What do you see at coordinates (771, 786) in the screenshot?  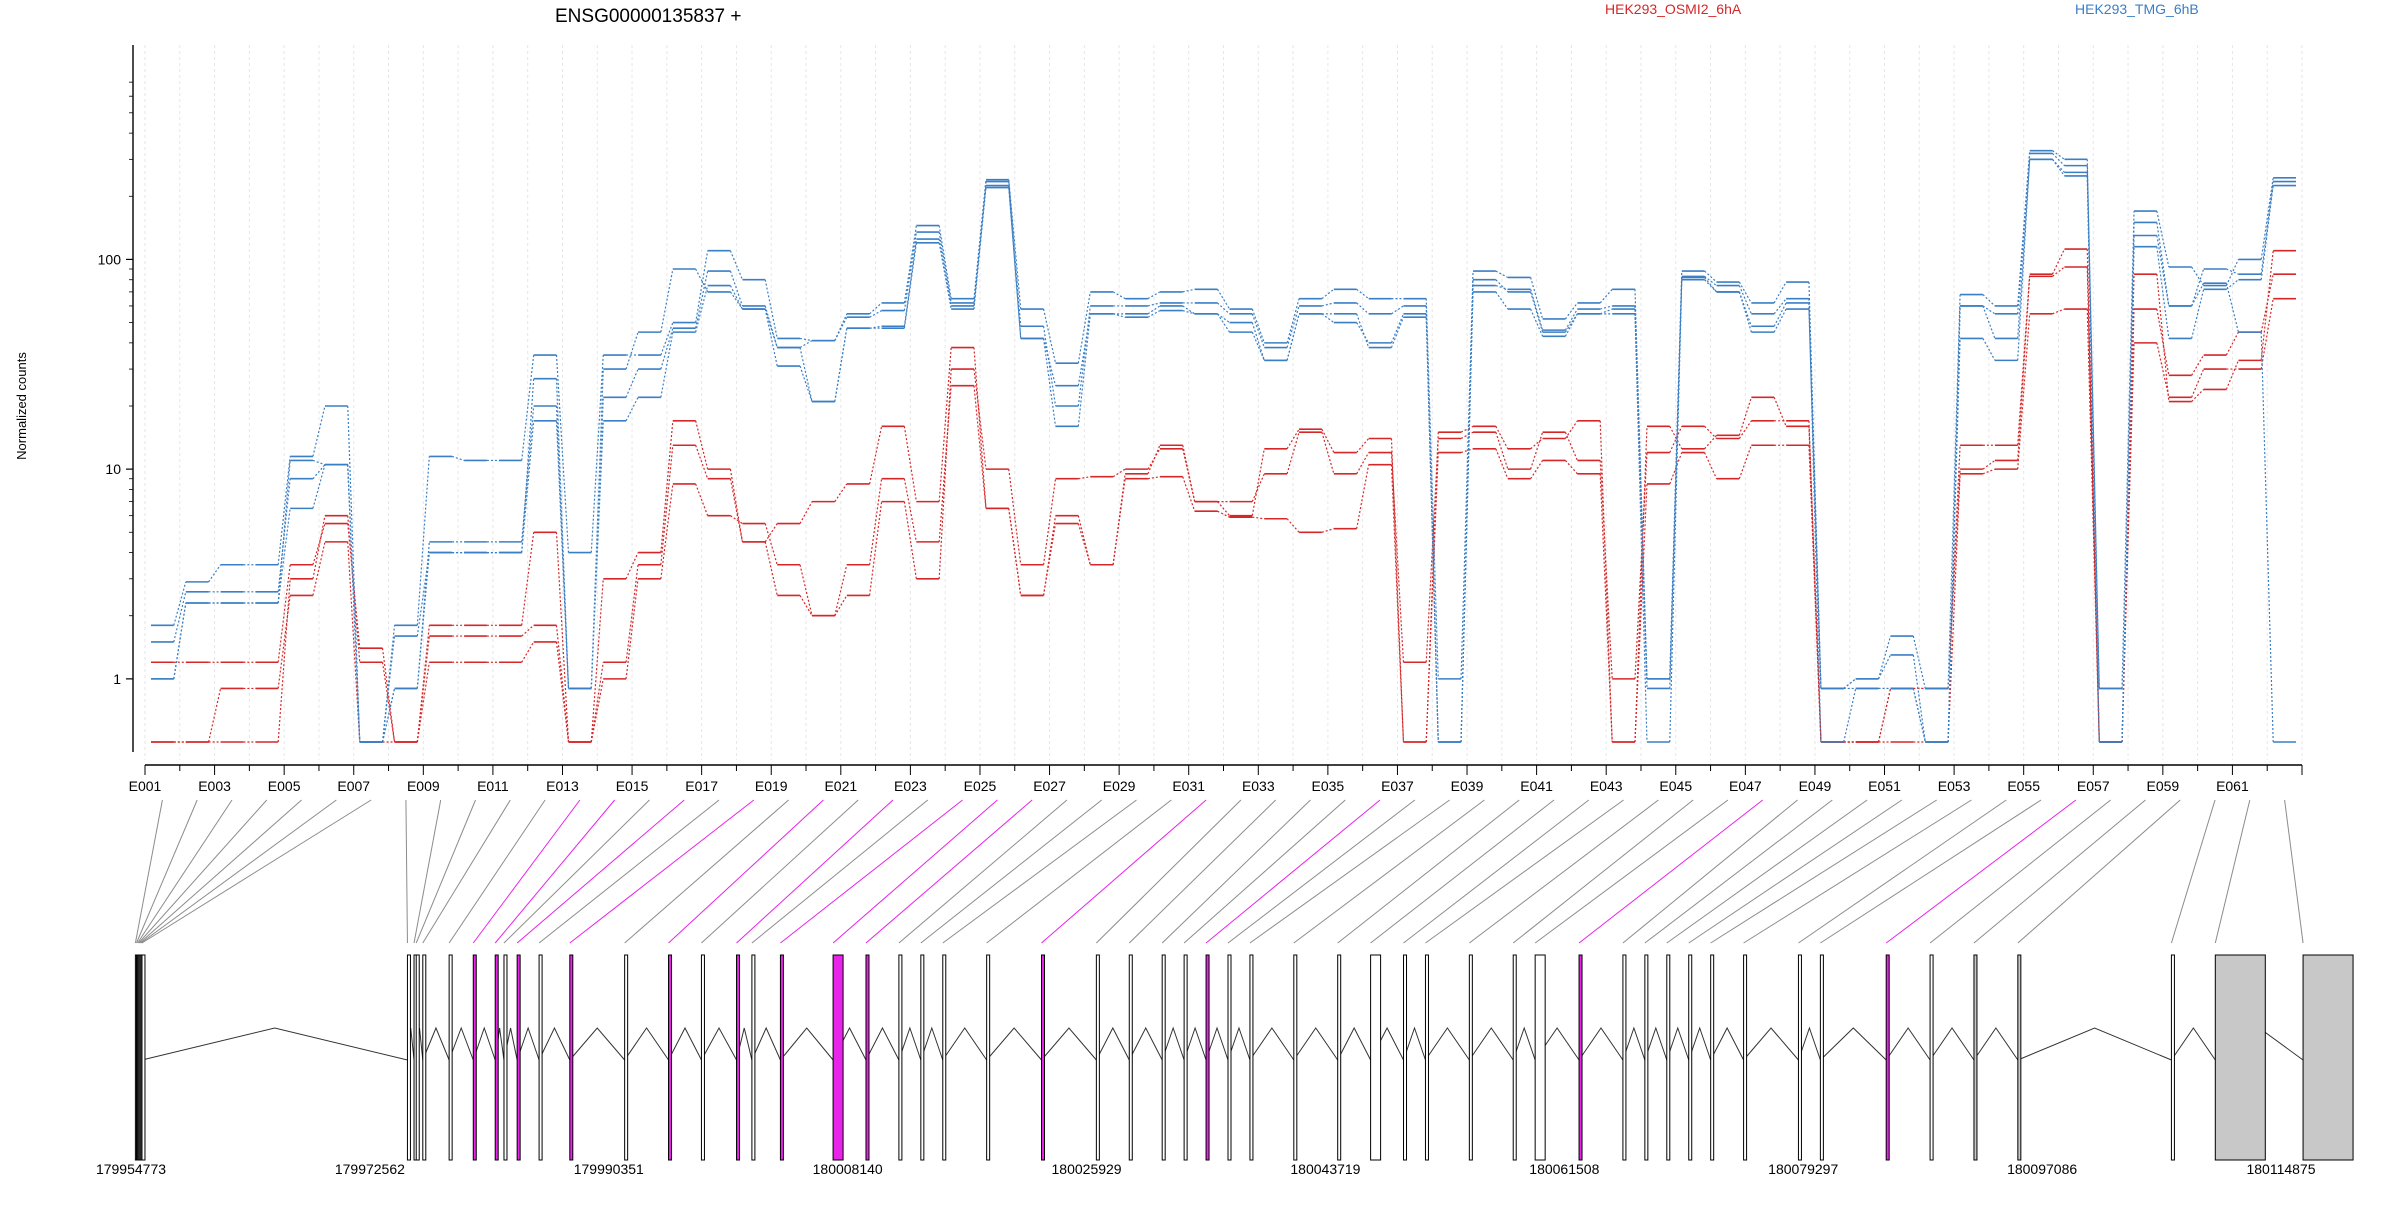 I see `x-tick-label: E019` at bounding box center [771, 786].